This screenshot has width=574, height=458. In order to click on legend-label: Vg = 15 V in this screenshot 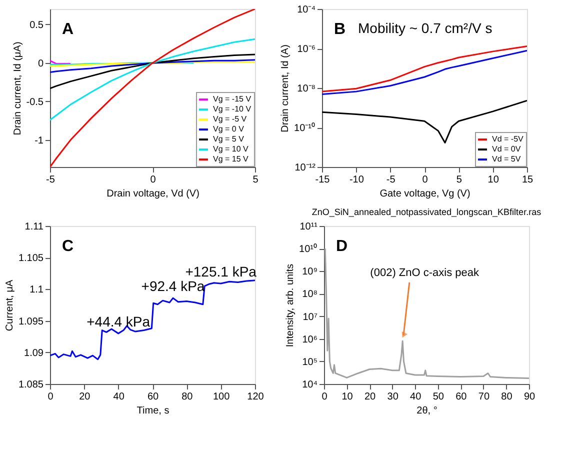, I will do `click(231, 159)`.